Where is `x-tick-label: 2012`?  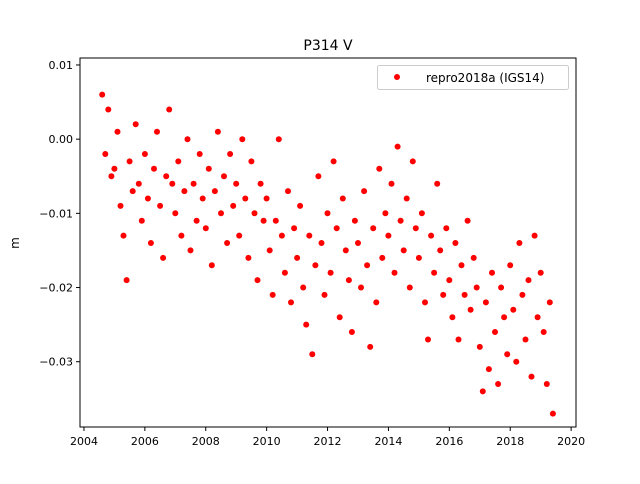
x-tick-label: 2012 is located at coordinates (328, 441).